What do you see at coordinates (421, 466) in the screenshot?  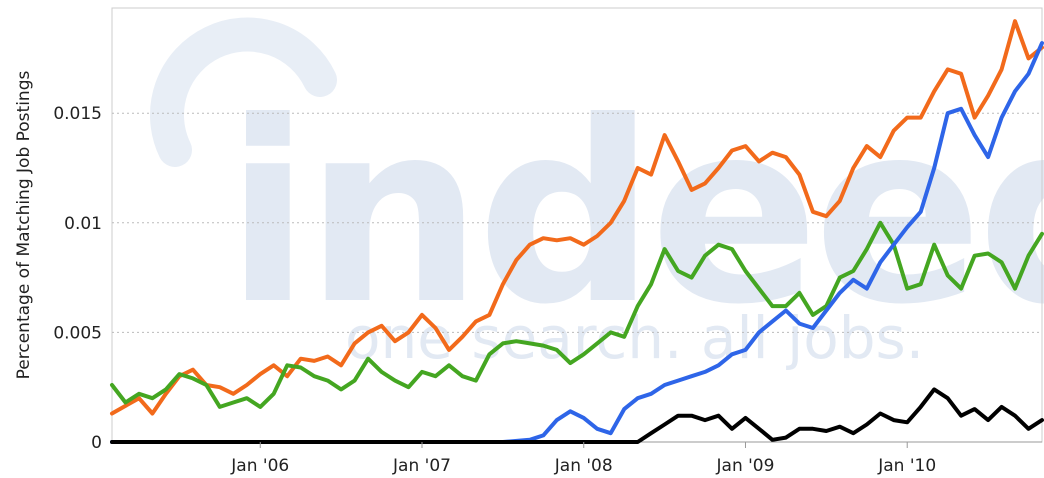 I see `x-tick-label: Jan '07` at bounding box center [421, 466].